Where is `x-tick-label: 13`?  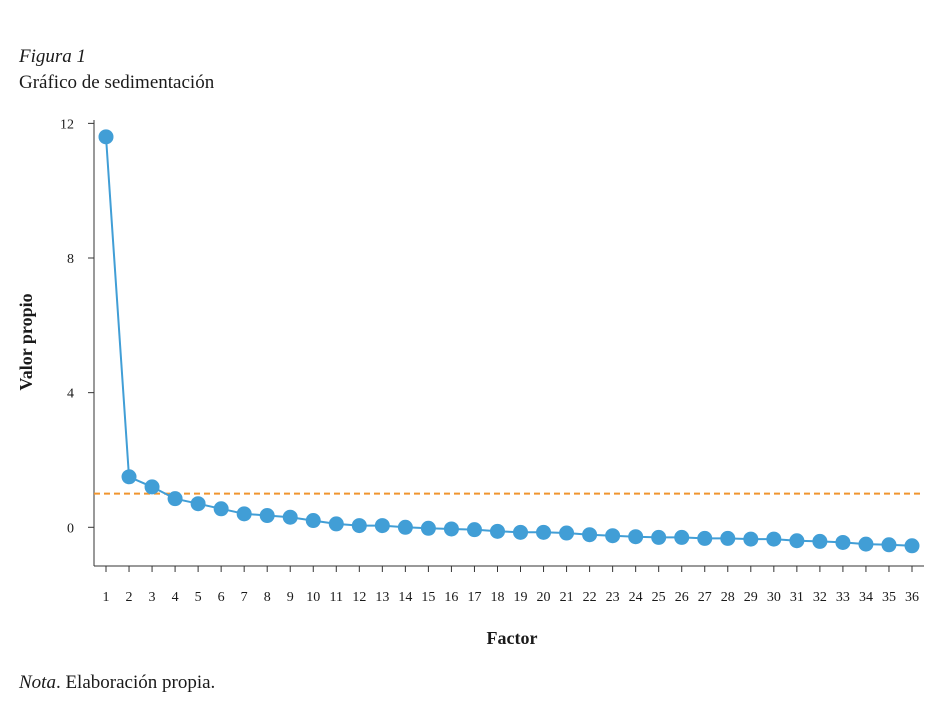
x-tick-label: 13 is located at coordinates (382, 597).